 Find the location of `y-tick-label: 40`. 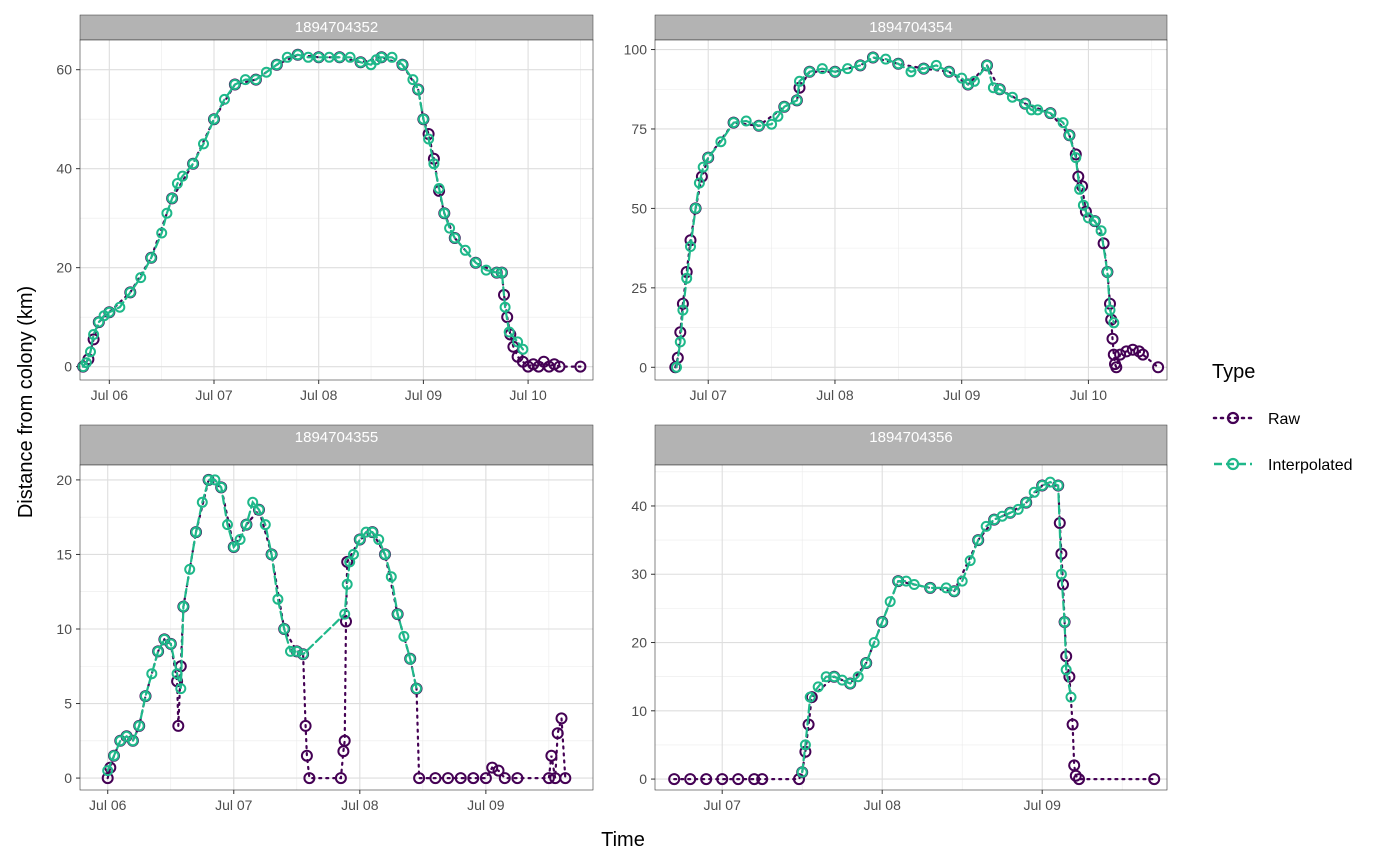

y-tick-label: 40 is located at coordinates (639, 506).